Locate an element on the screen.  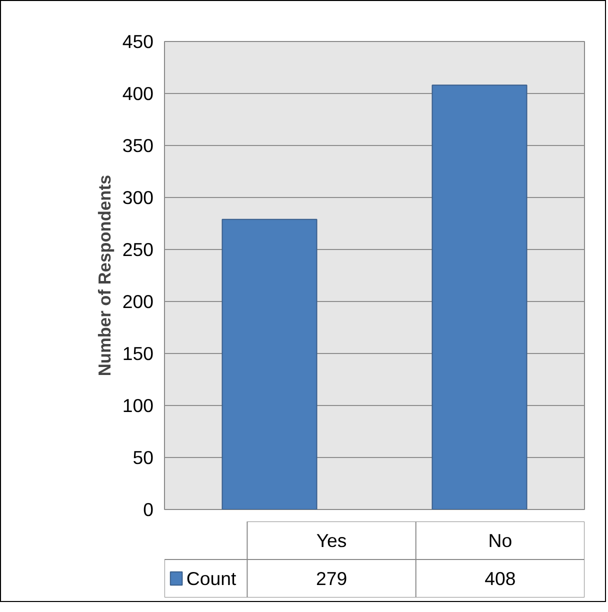
y-tick-label: 150 is located at coordinates (138, 353).